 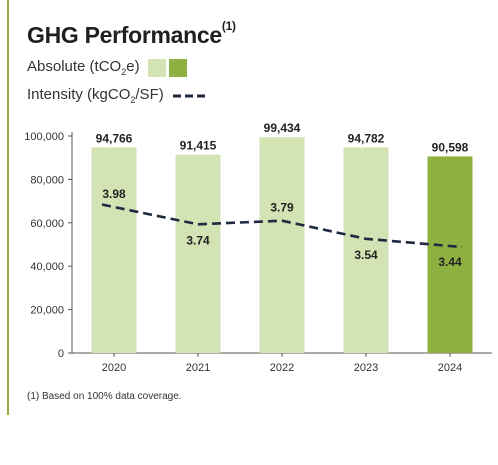 What do you see at coordinates (282, 128) in the screenshot?
I see `bar-value-label-2022: 99,434` at bounding box center [282, 128].